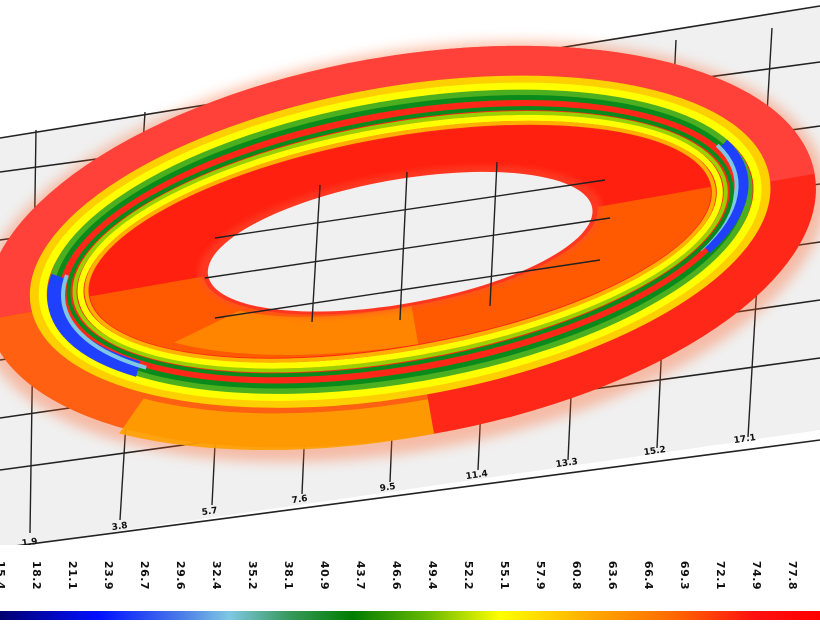 The height and width of the screenshot is (628, 820). I want to click on colorbar-tick: 74.9, so click(757, 575).